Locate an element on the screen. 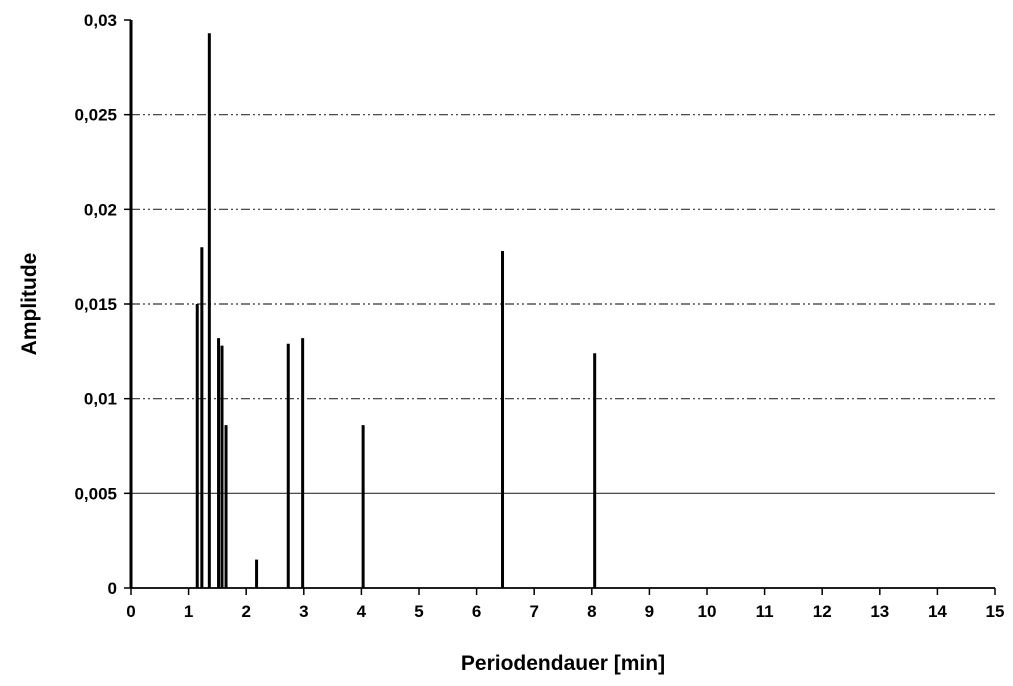  x-tick-label: 12 is located at coordinates (822, 611).